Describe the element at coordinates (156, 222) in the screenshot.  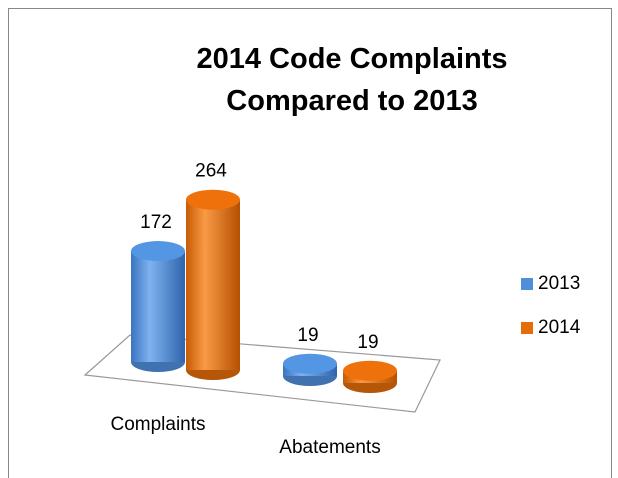
I see `data-label: 172` at that location.